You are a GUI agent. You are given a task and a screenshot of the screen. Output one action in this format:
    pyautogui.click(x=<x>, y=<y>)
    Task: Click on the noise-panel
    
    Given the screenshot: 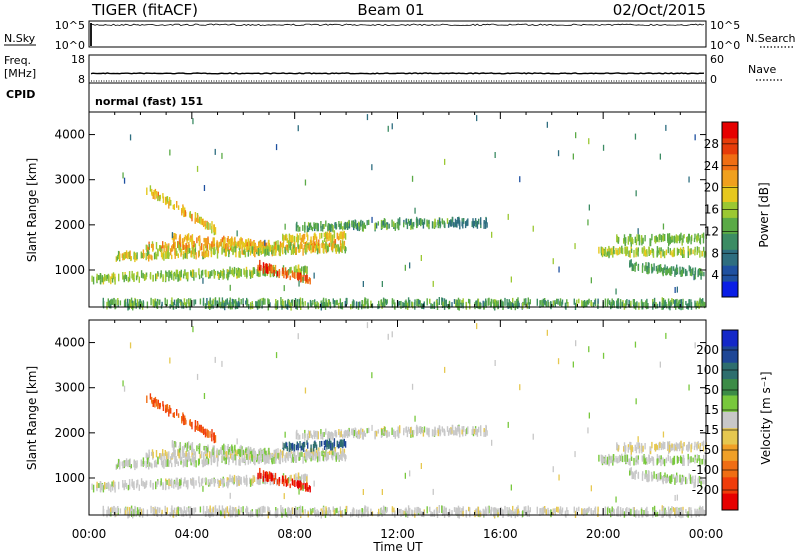 What is the action you would take?
    pyautogui.click(x=397, y=34)
    